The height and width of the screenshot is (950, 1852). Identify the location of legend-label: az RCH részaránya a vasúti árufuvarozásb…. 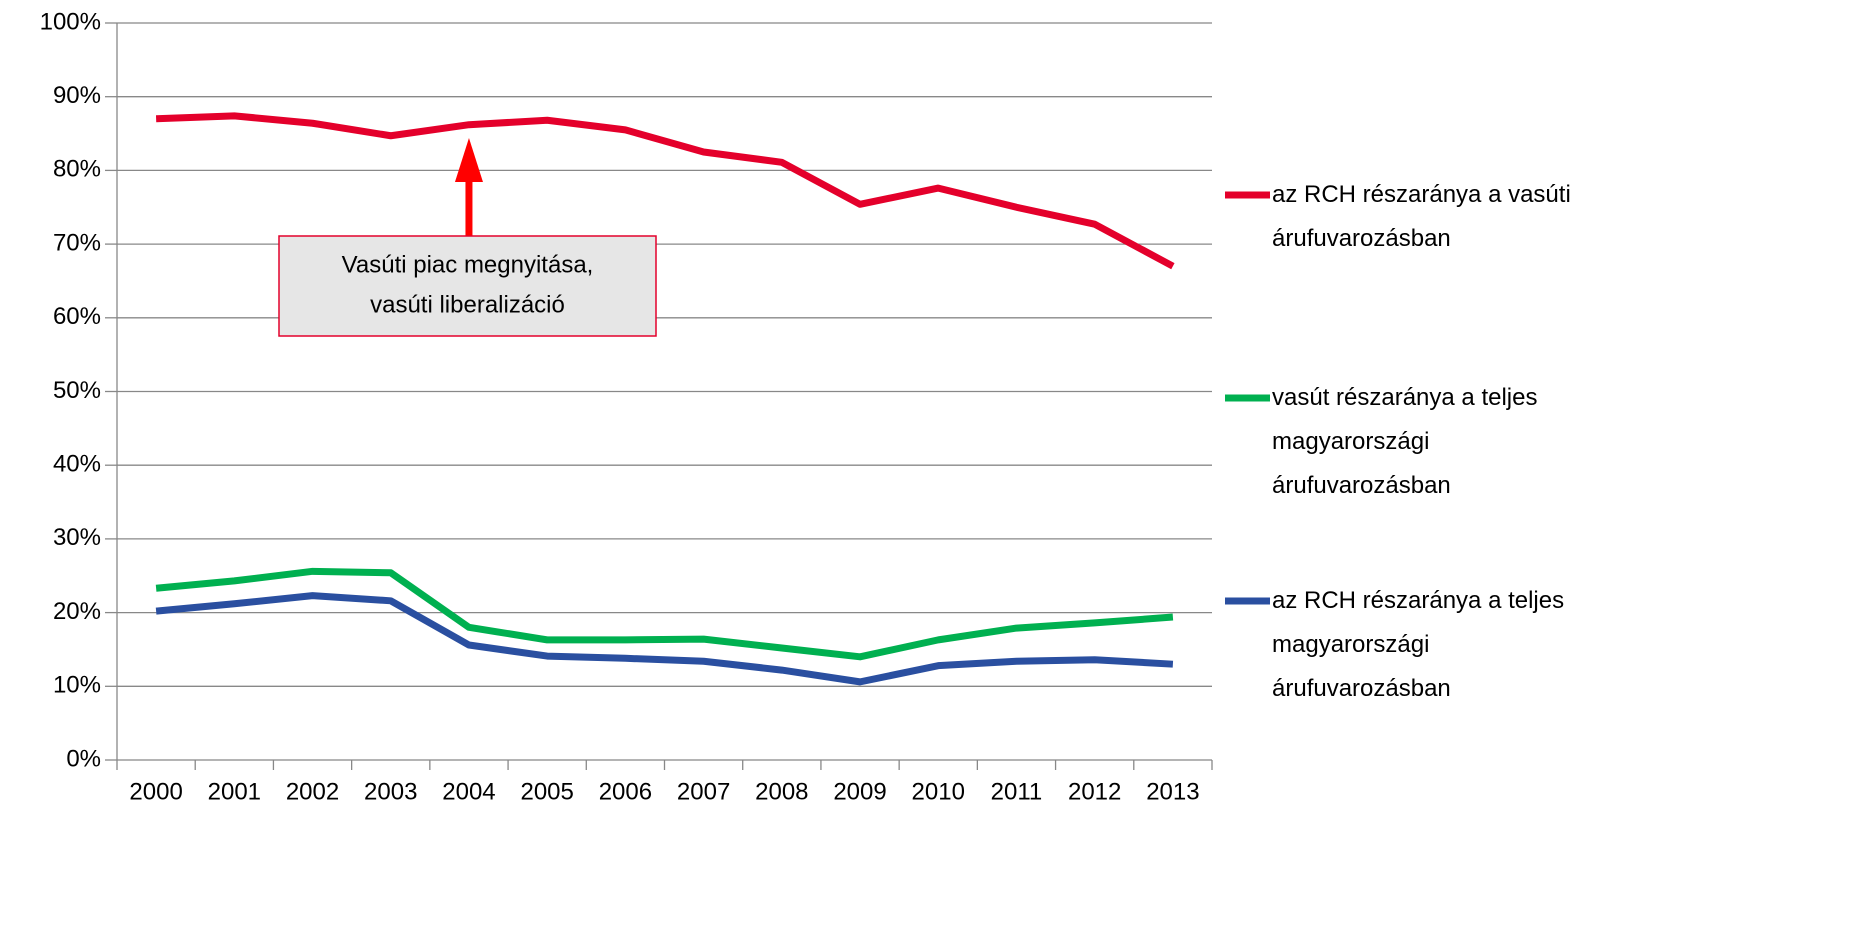
(1421, 216).